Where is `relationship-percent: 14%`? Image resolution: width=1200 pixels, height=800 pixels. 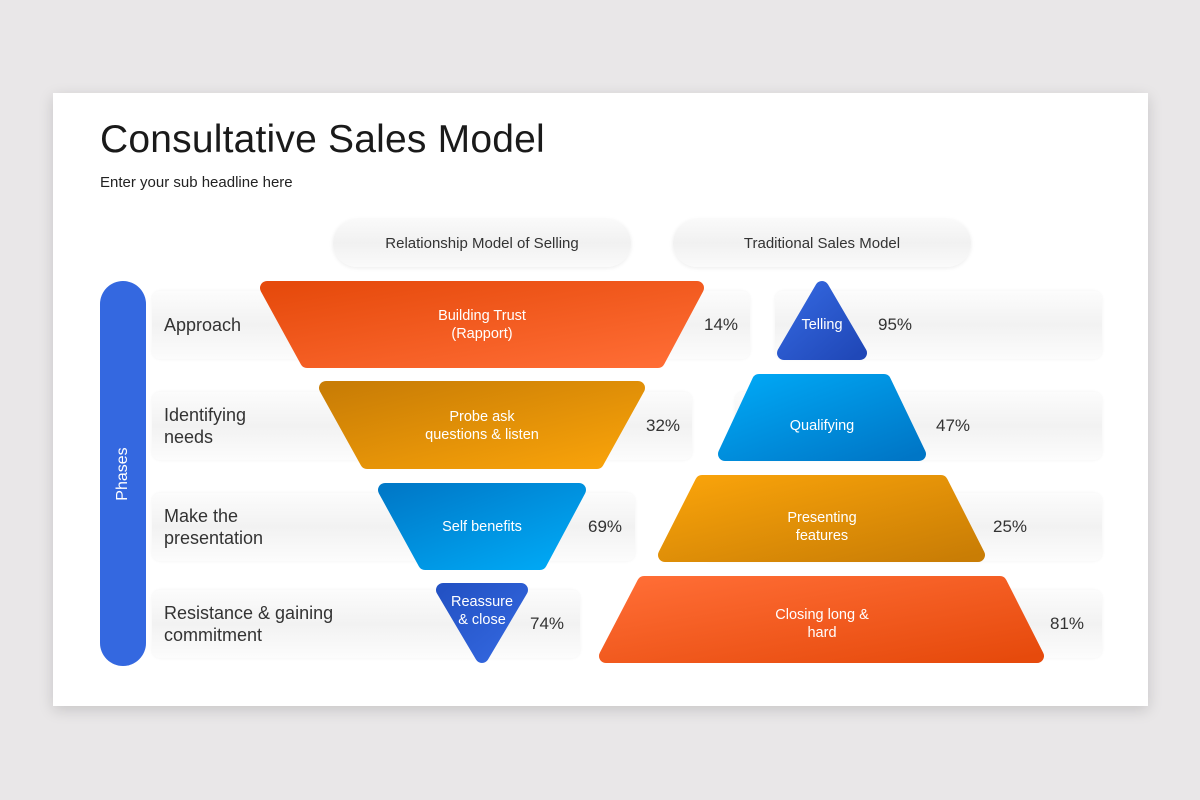
relationship-percent: 14% is located at coordinates (721, 324).